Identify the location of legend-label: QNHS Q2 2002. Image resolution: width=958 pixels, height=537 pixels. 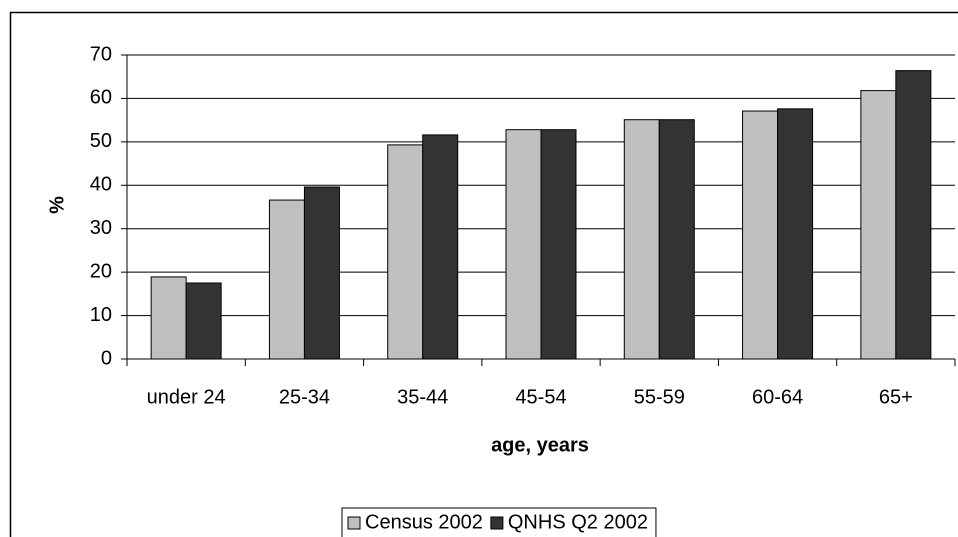
(578, 522).